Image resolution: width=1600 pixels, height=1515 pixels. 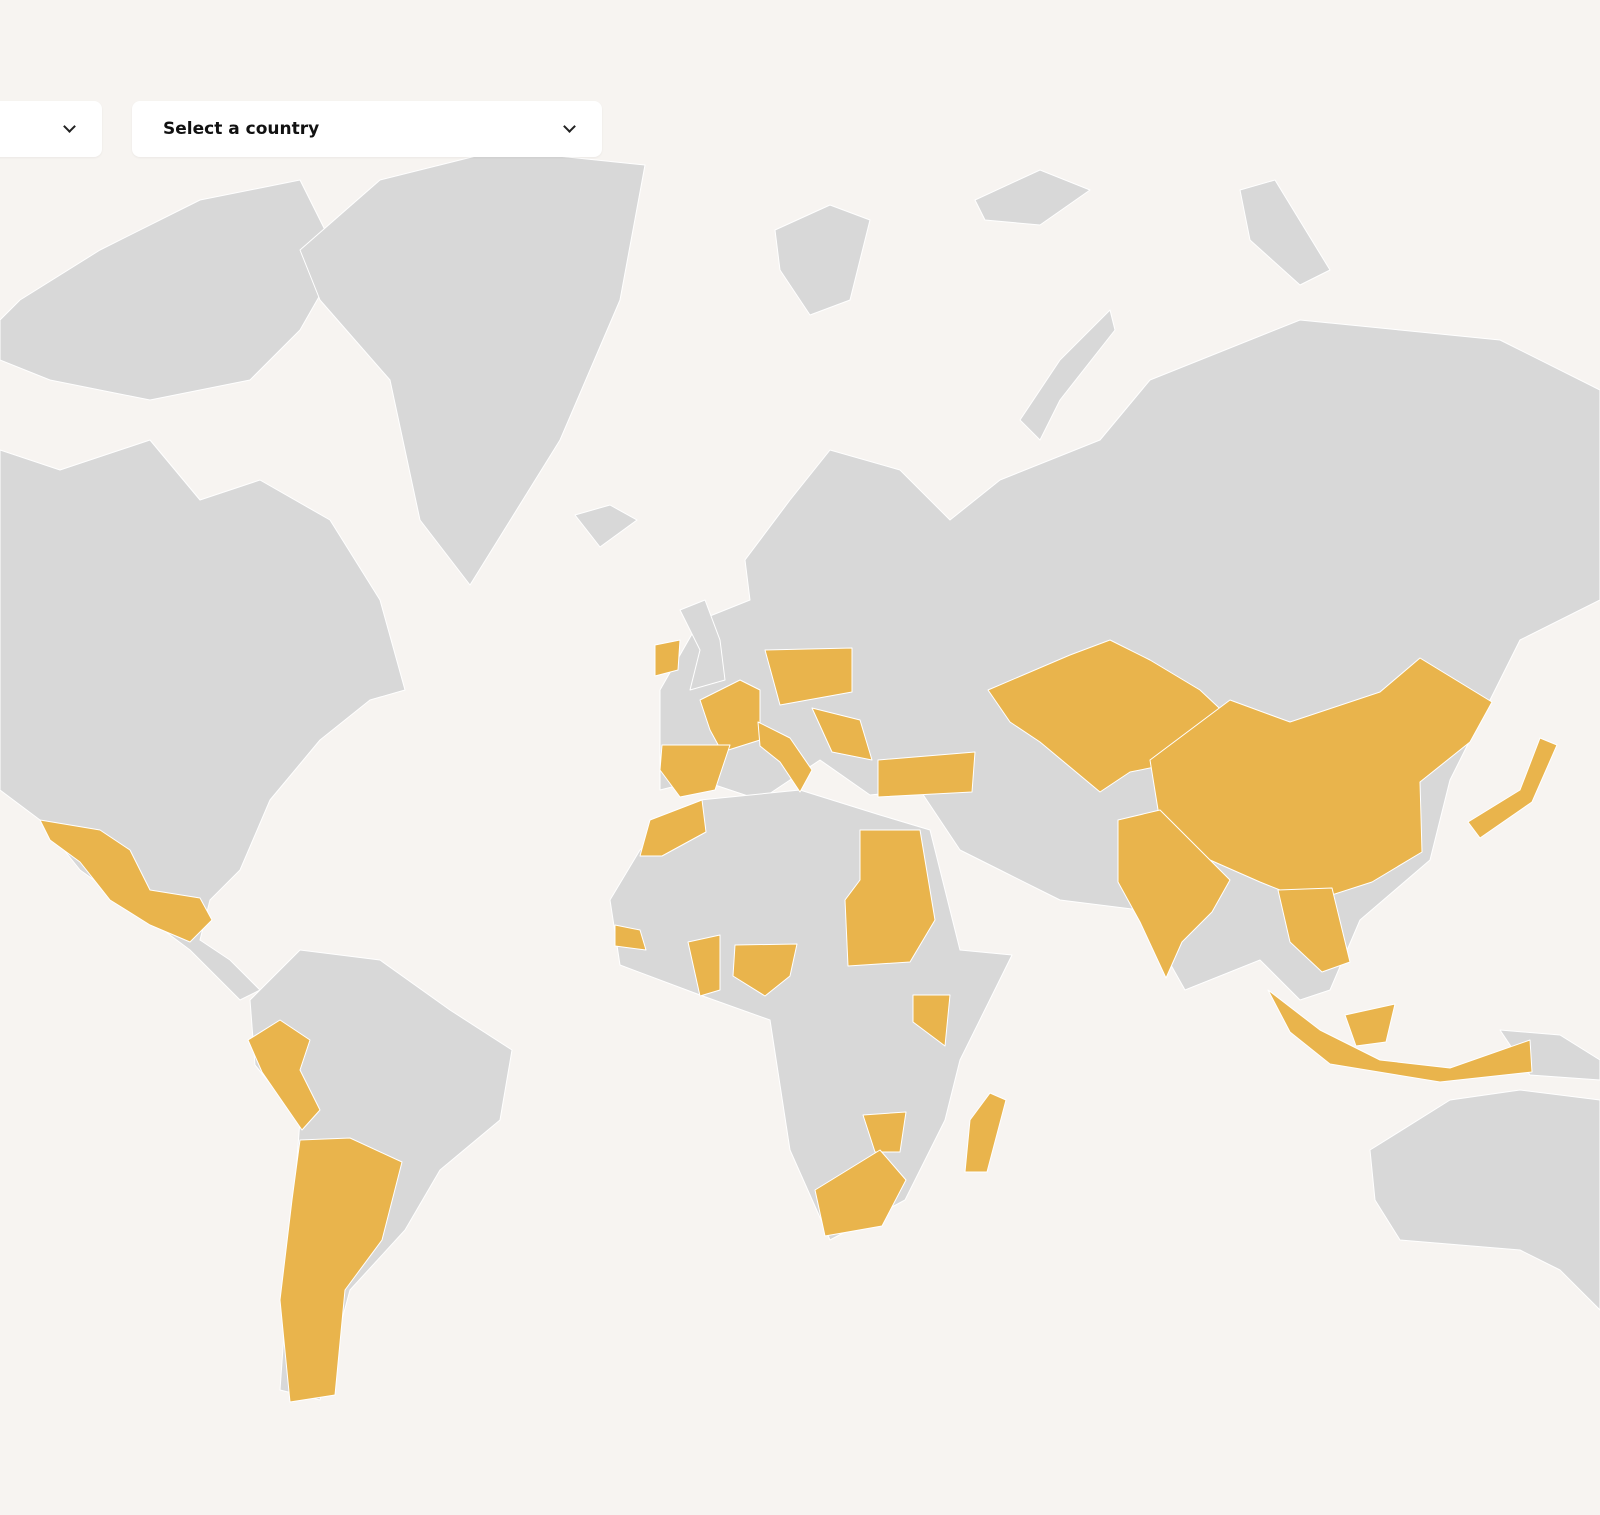 I want to click on country-south-africa, so click(x=860, y=1193).